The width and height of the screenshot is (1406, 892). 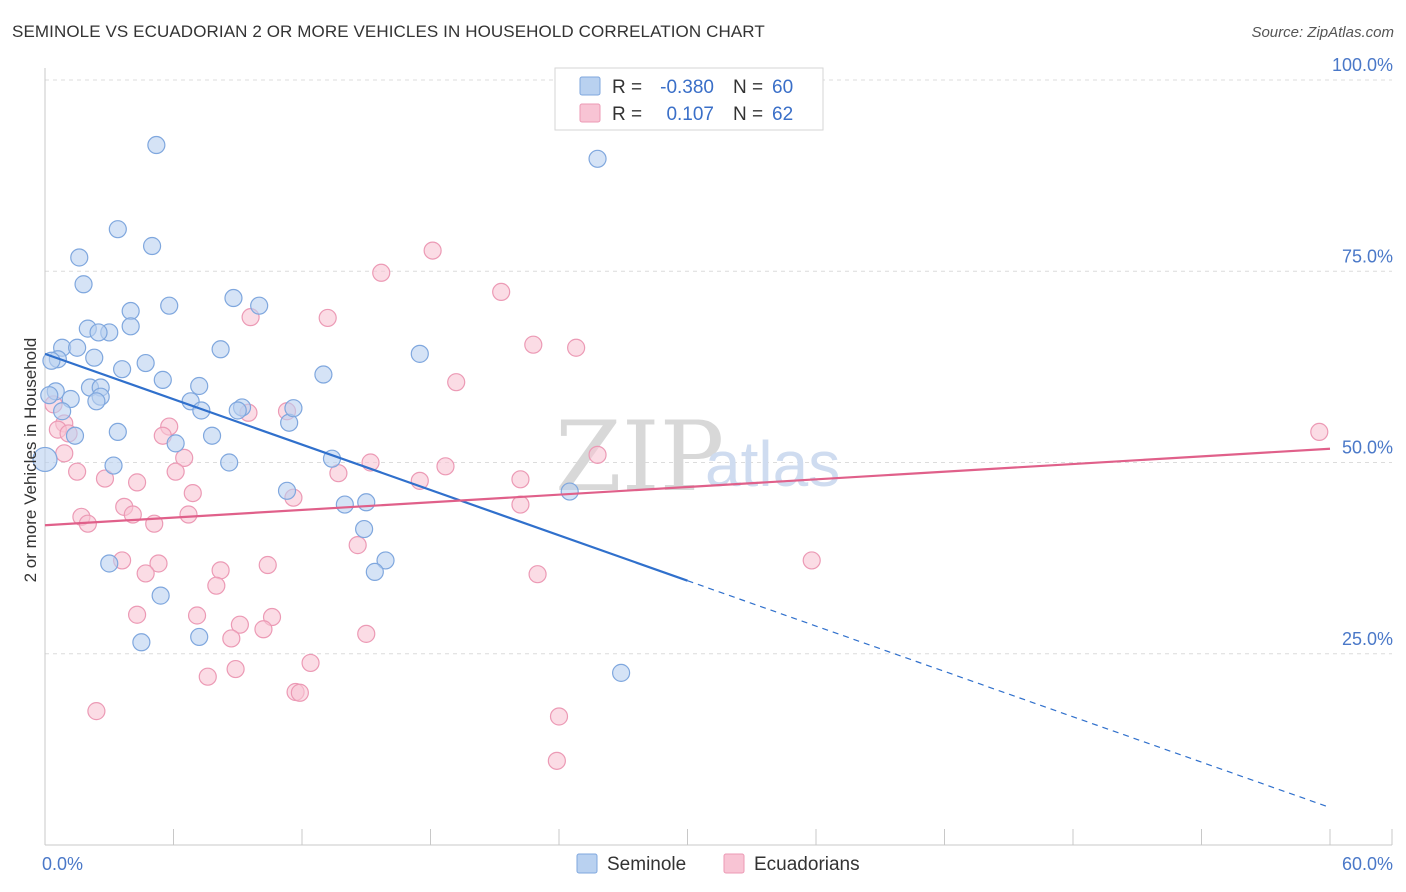 I want to click on legend-r-ecuadorians: 0.107, so click(x=690, y=114).